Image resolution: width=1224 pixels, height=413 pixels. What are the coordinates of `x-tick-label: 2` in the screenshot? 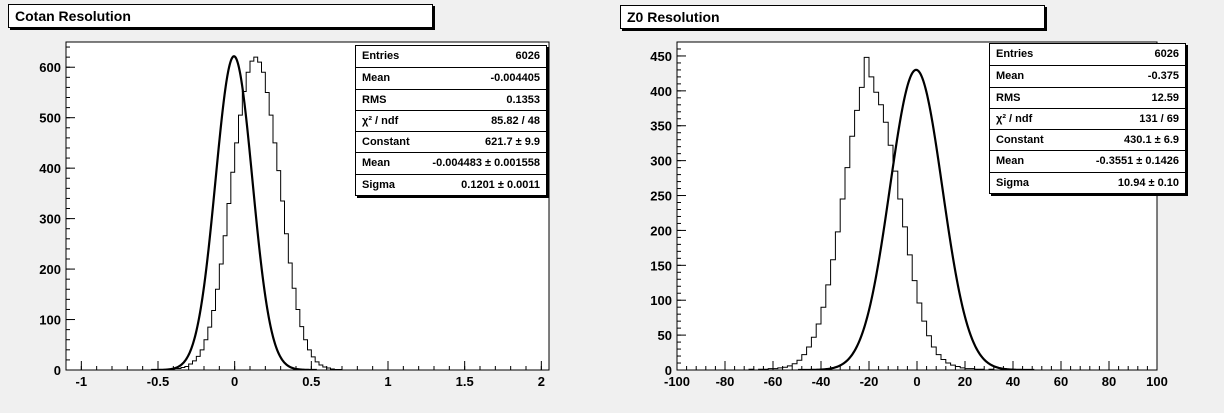 It's located at (541, 381).